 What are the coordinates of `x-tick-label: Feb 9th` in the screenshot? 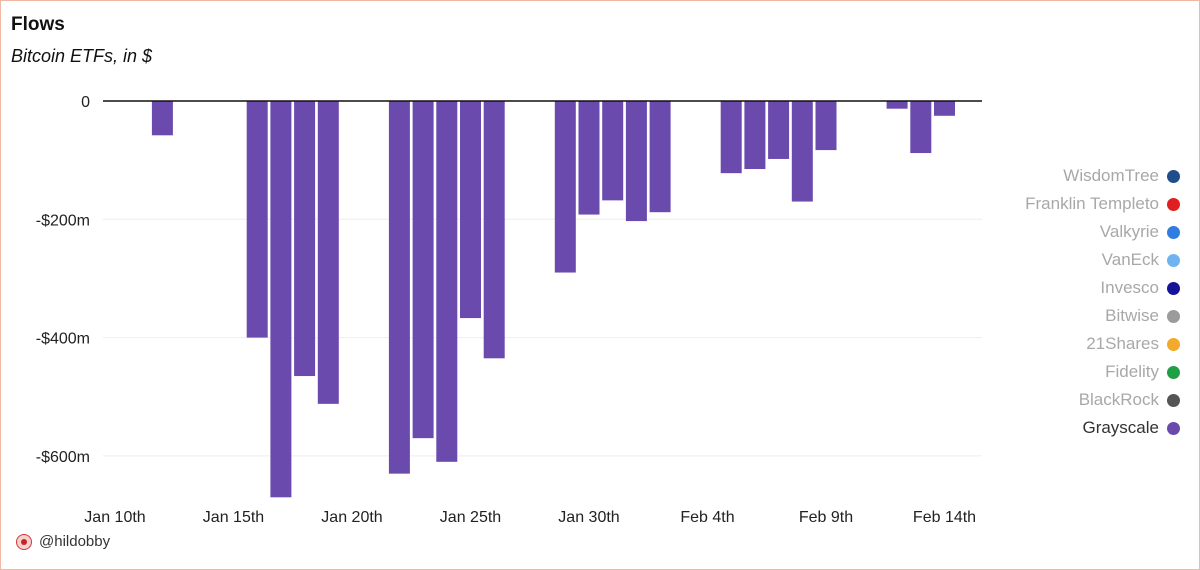 It's located at (826, 517).